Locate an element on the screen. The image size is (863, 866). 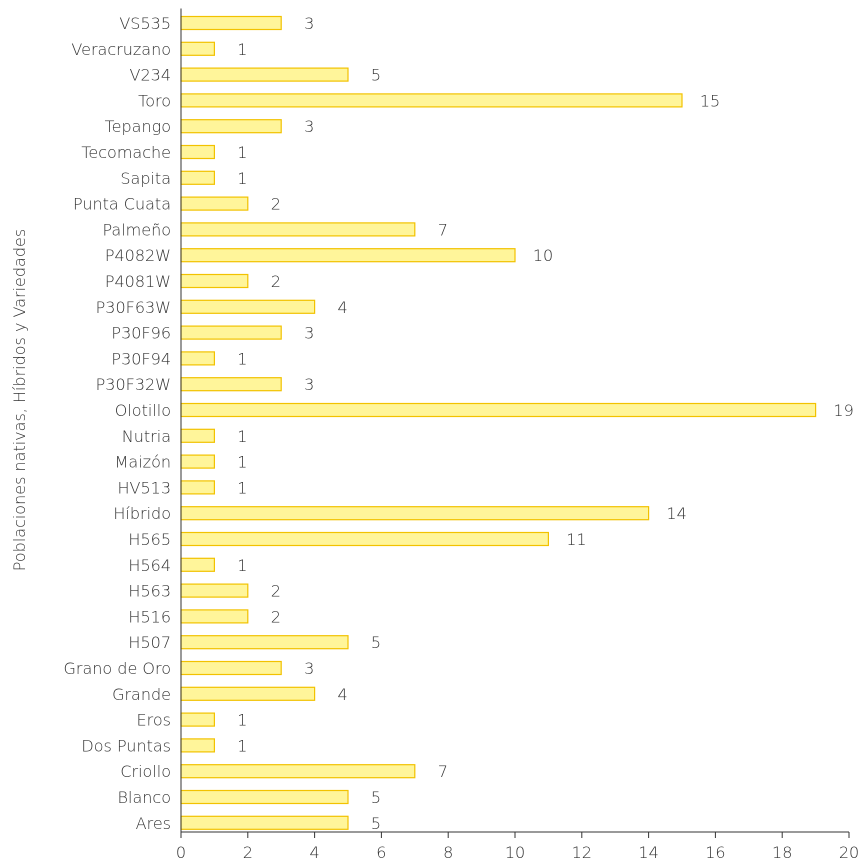
category-label: Olotillo is located at coordinates (143, 410).